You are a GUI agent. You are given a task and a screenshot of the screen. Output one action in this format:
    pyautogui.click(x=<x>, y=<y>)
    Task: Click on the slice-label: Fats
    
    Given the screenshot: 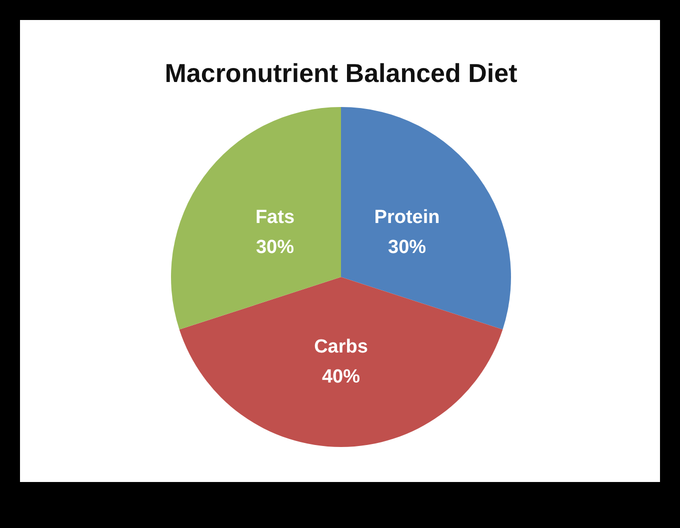 What is the action you would take?
    pyautogui.click(x=275, y=217)
    